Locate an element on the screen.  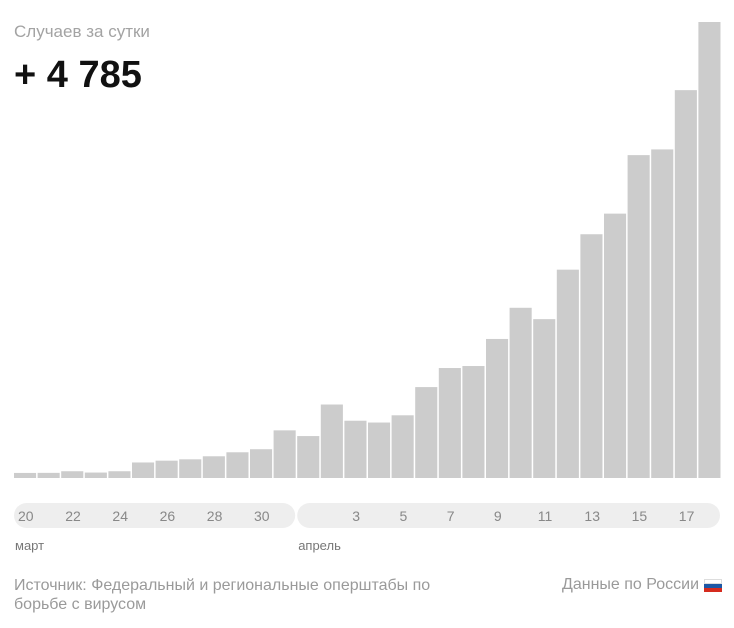
x-tick-label: 28 is located at coordinates (215, 516).